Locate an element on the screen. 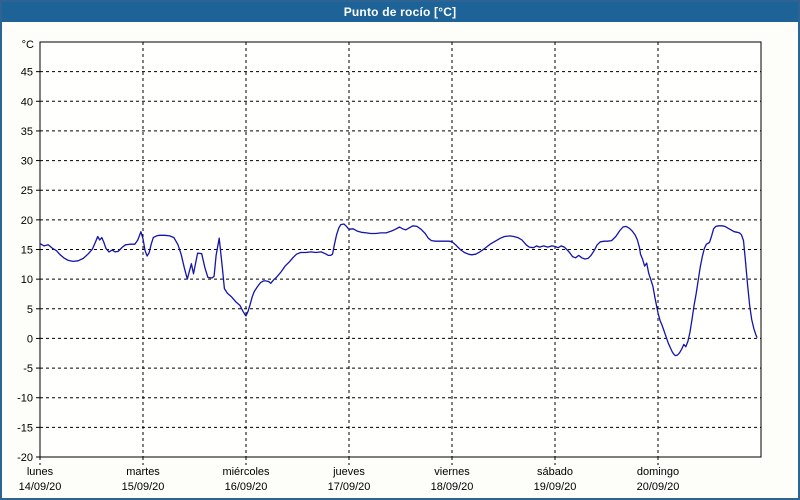 The image size is (800, 500). x-day-name-label: lunes is located at coordinates (40, 472).